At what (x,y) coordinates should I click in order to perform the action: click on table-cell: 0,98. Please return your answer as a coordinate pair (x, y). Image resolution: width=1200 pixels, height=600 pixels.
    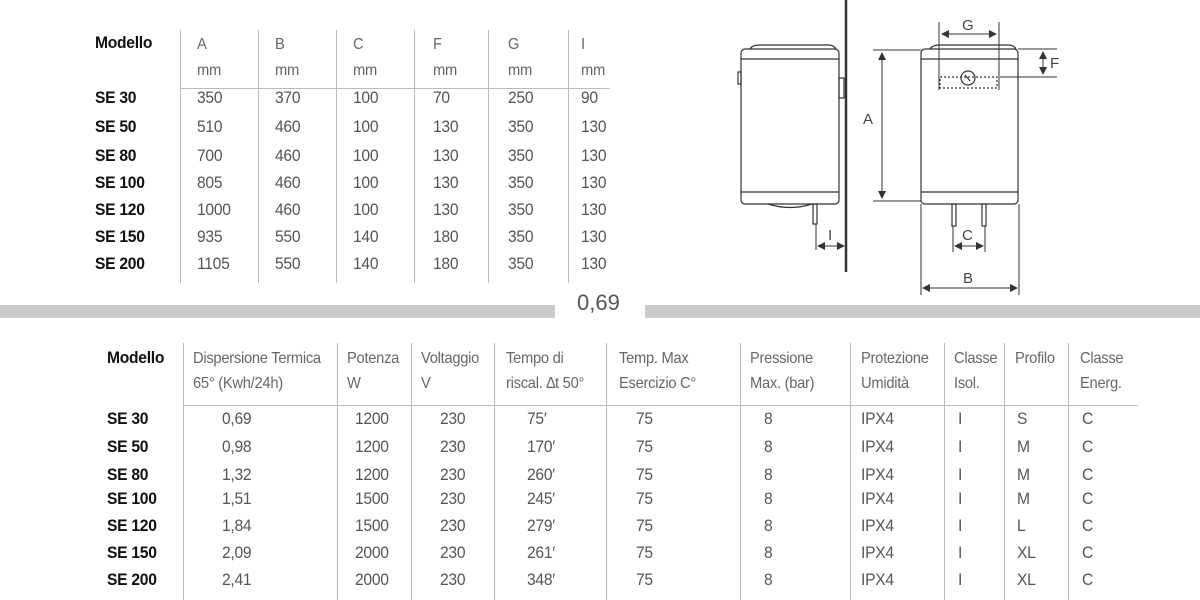
    Looking at the image, I should click on (237, 446).